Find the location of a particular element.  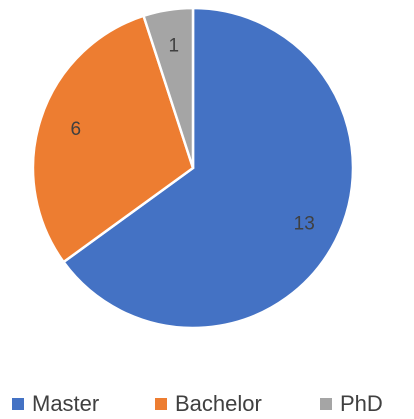

legend-label: Bachelor is located at coordinates (218, 403).